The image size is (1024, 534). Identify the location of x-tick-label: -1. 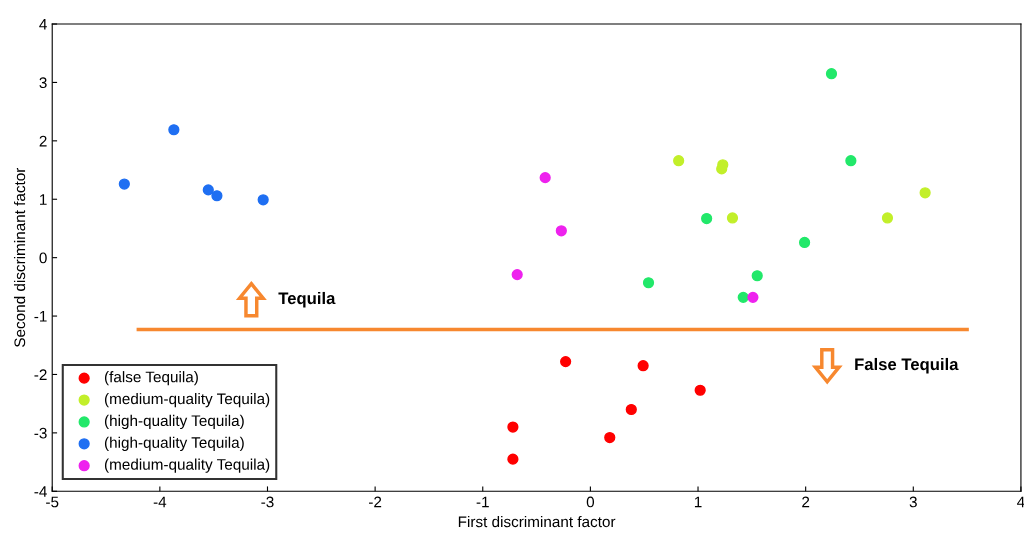
(482, 502).